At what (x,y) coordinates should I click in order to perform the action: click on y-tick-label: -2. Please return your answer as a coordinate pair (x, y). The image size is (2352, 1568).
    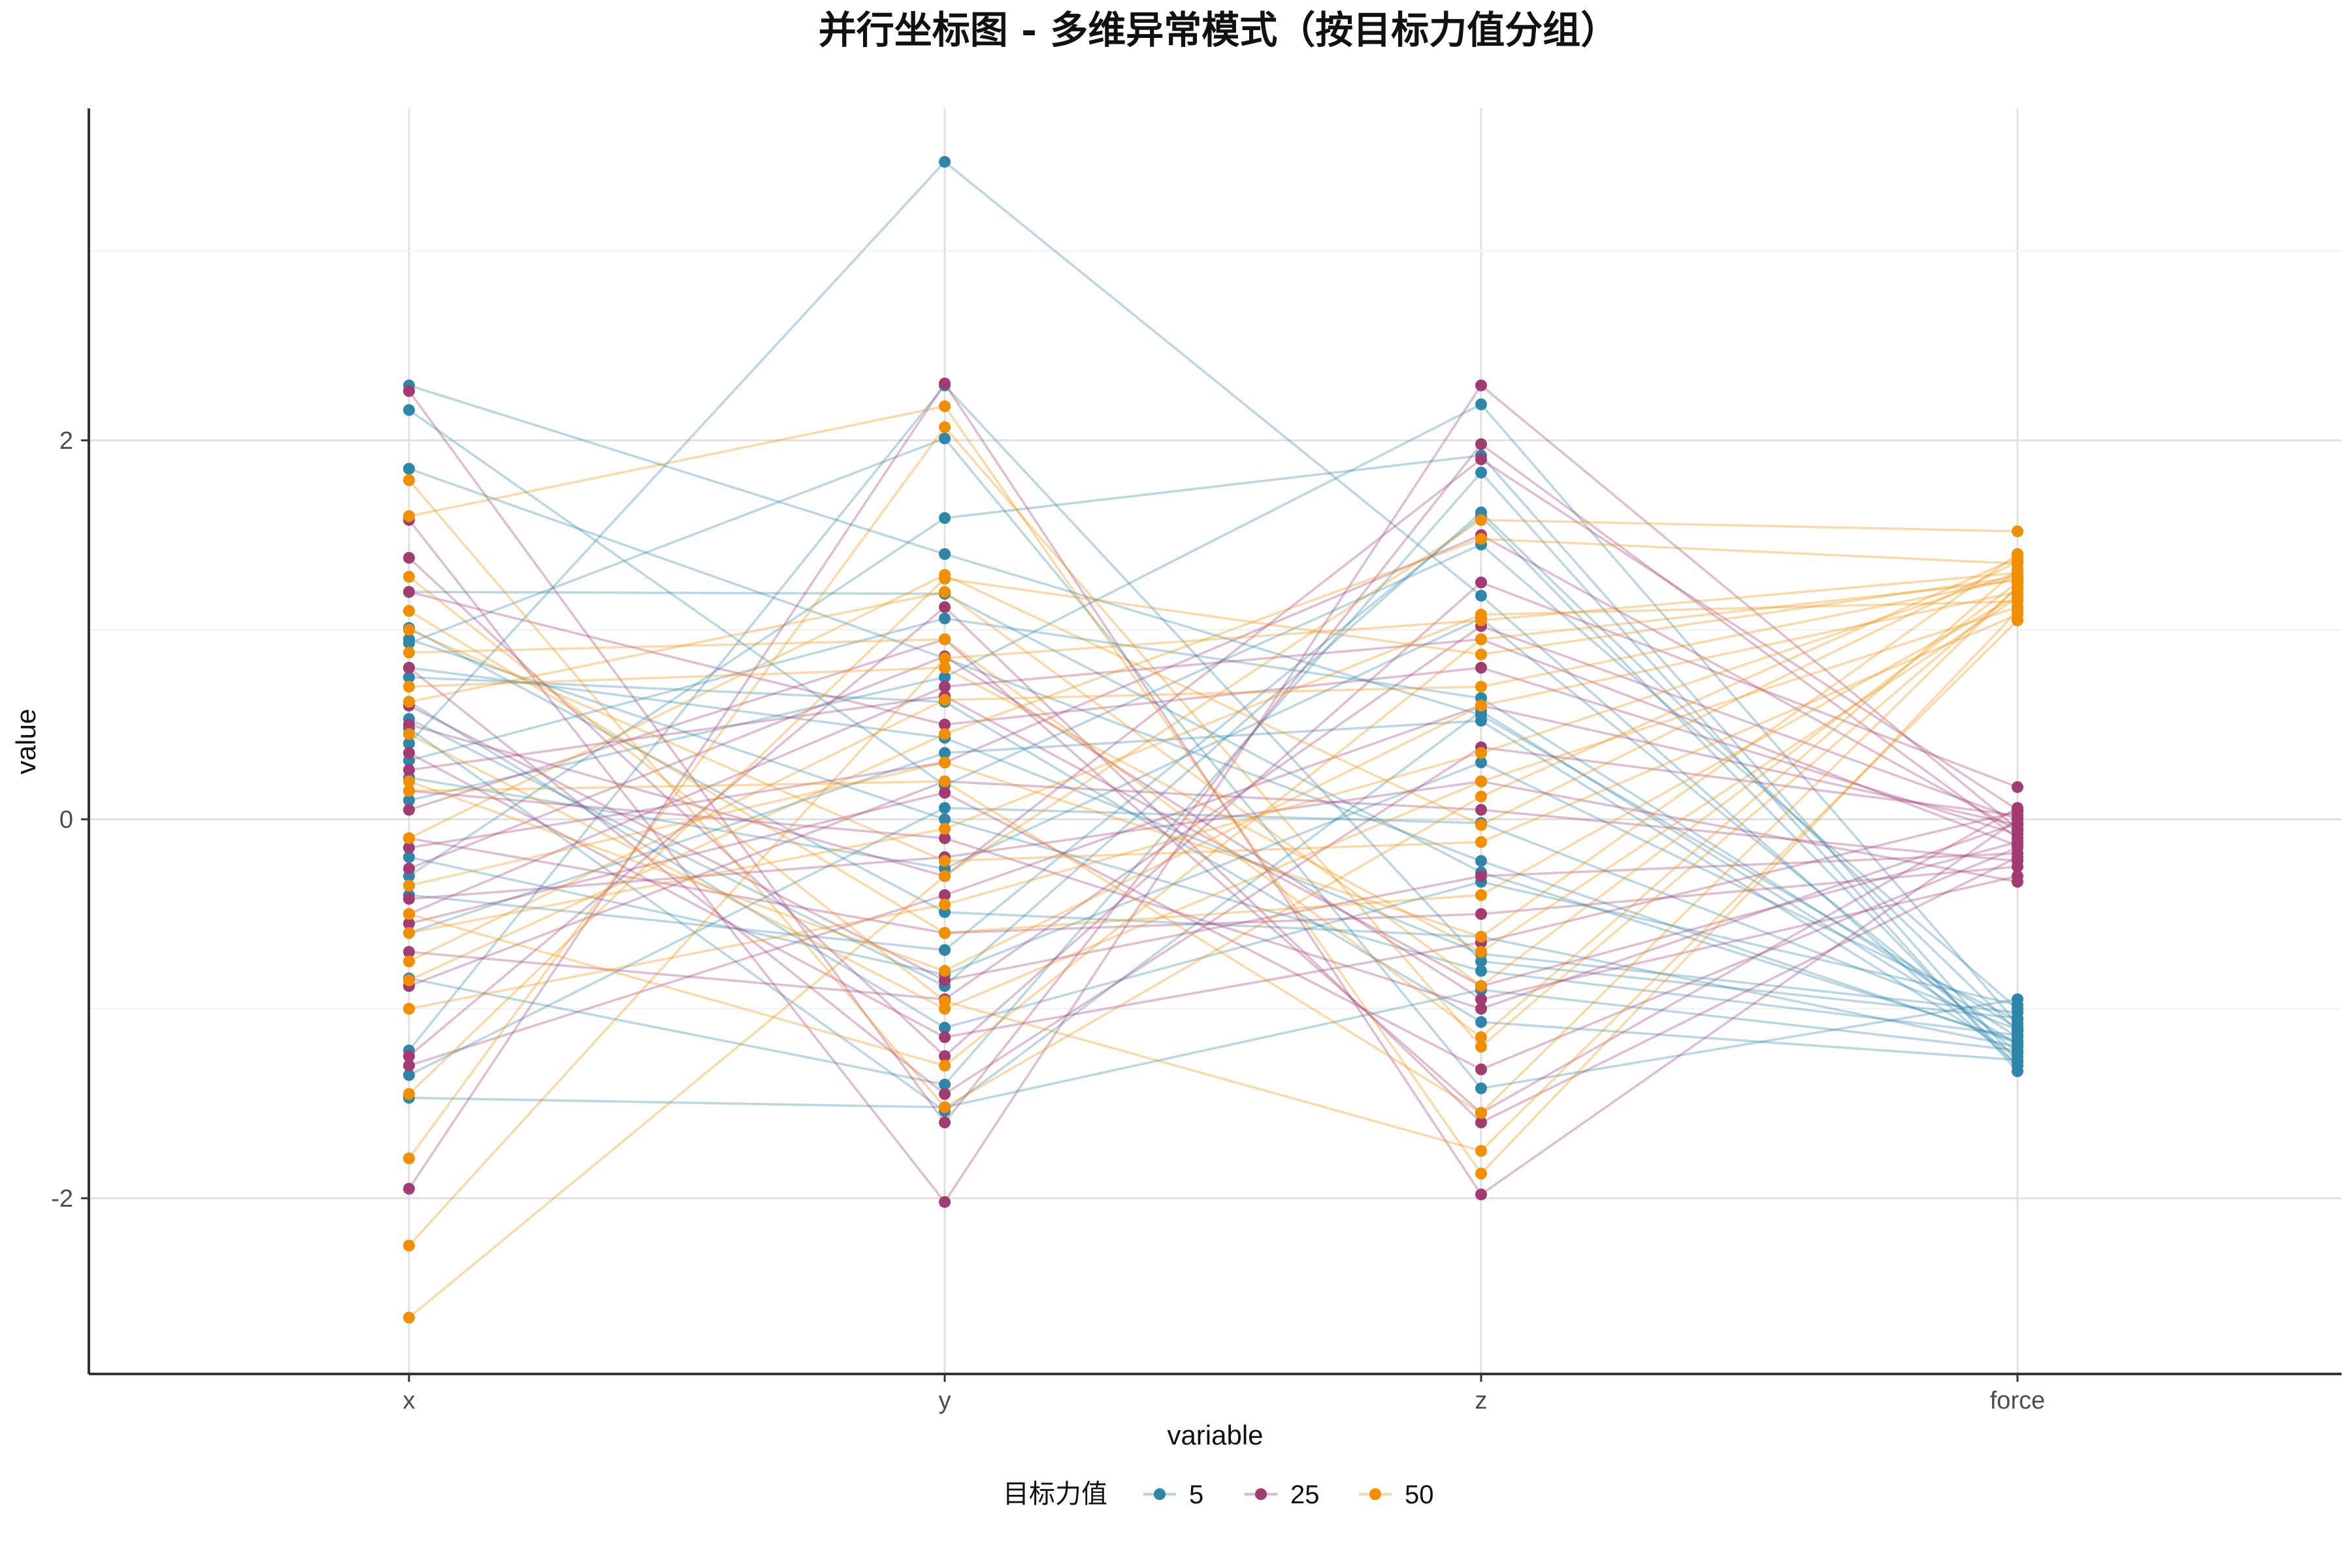
    Looking at the image, I should click on (62, 1199).